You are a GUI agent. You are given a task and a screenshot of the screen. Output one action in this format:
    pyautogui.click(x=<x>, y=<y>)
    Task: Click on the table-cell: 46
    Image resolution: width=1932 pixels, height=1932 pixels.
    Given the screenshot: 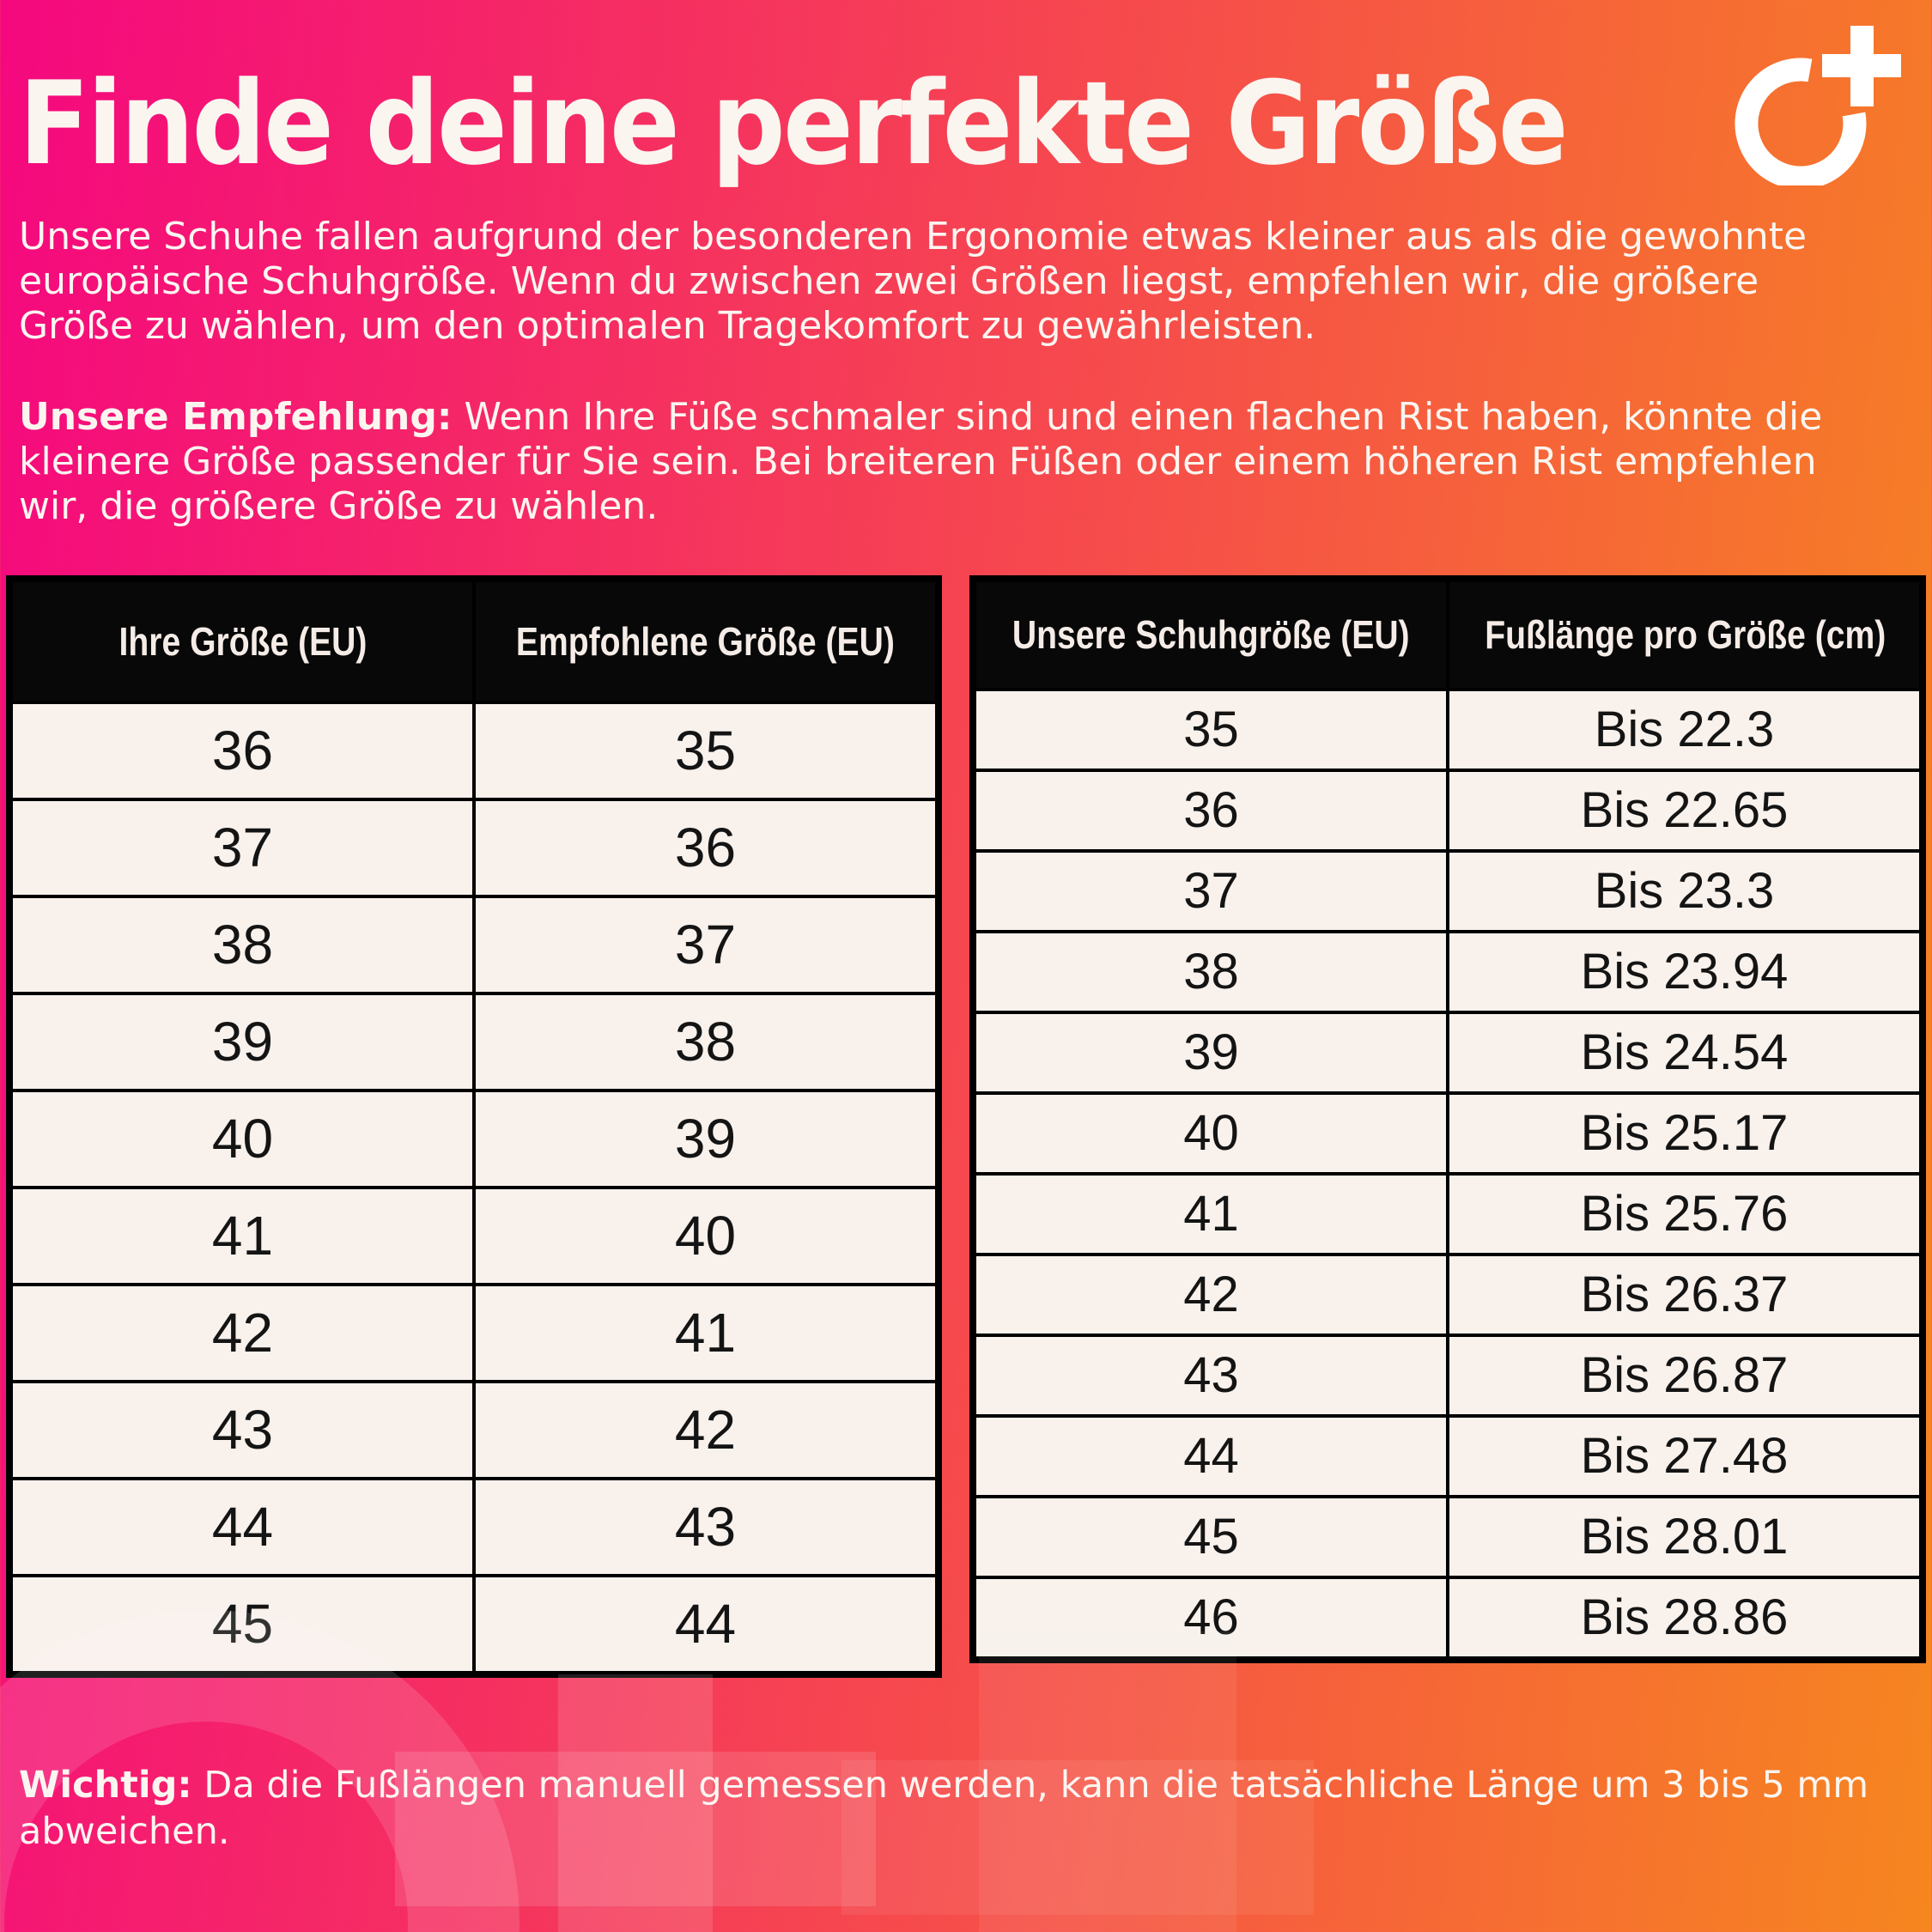 What is the action you would take?
    pyautogui.click(x=1210, y=1619)
    